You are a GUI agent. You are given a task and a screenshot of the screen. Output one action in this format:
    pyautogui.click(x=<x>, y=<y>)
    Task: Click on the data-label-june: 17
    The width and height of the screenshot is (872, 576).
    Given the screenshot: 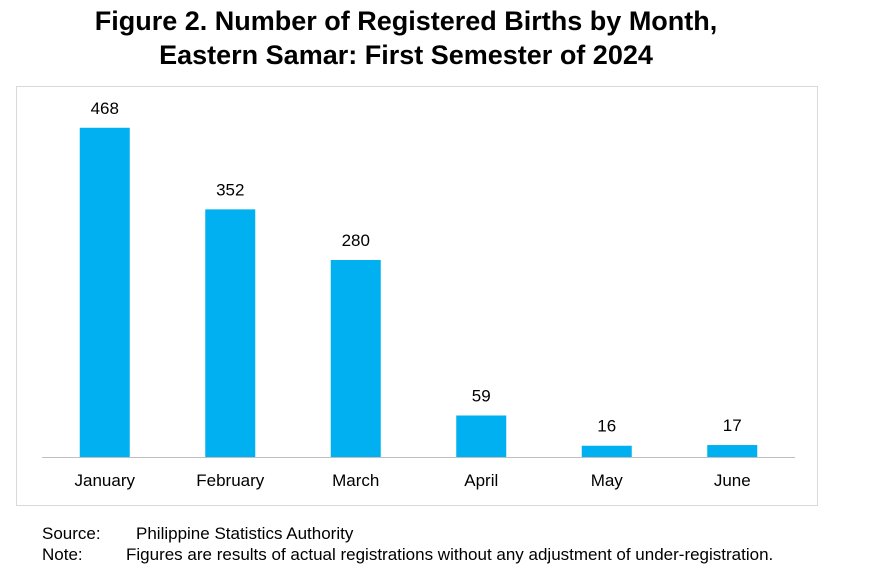 What is the action you would take?
    pyautogui.click(x=732, y=425)
    